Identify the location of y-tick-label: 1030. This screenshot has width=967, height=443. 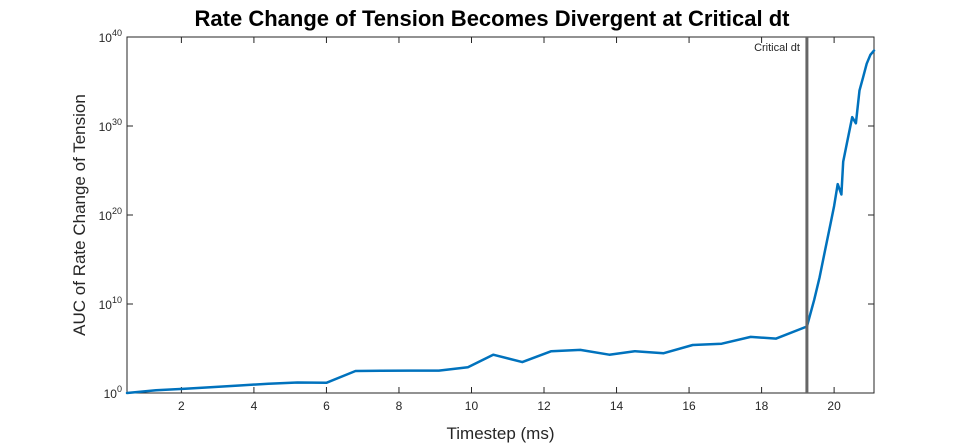
(110, 125).